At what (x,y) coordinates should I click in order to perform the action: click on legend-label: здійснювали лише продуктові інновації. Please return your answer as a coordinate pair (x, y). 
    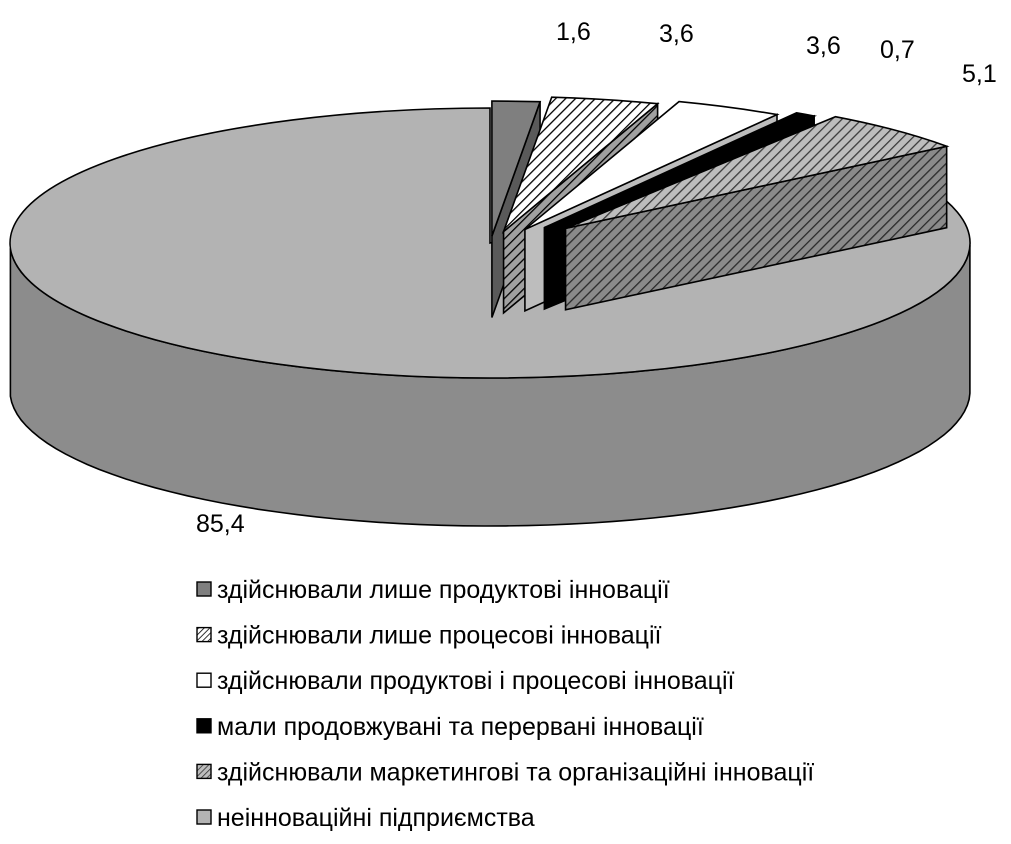
    Looking at the image, I should click on (443, 590).